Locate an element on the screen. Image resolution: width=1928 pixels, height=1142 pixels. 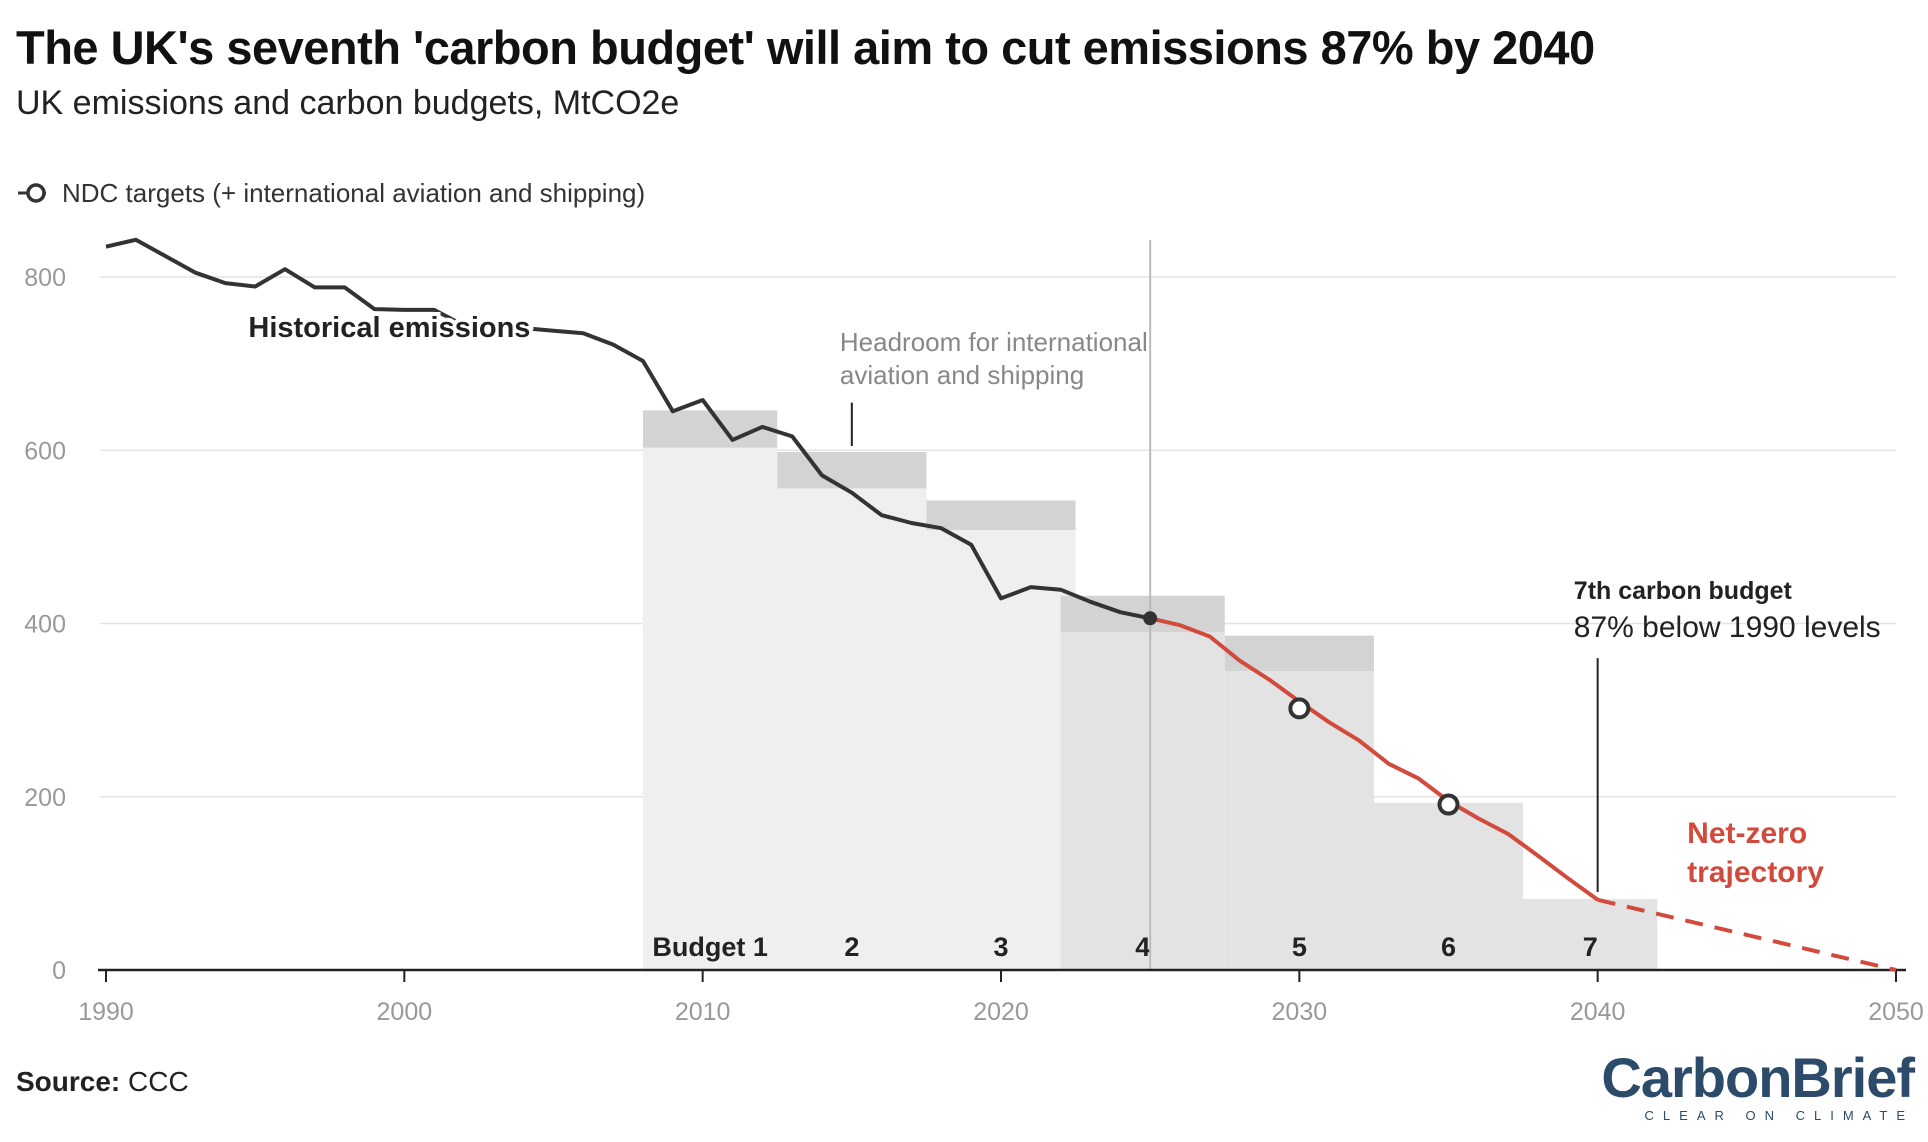
y-tick-label: 0 is located at coordinates (59, 971).